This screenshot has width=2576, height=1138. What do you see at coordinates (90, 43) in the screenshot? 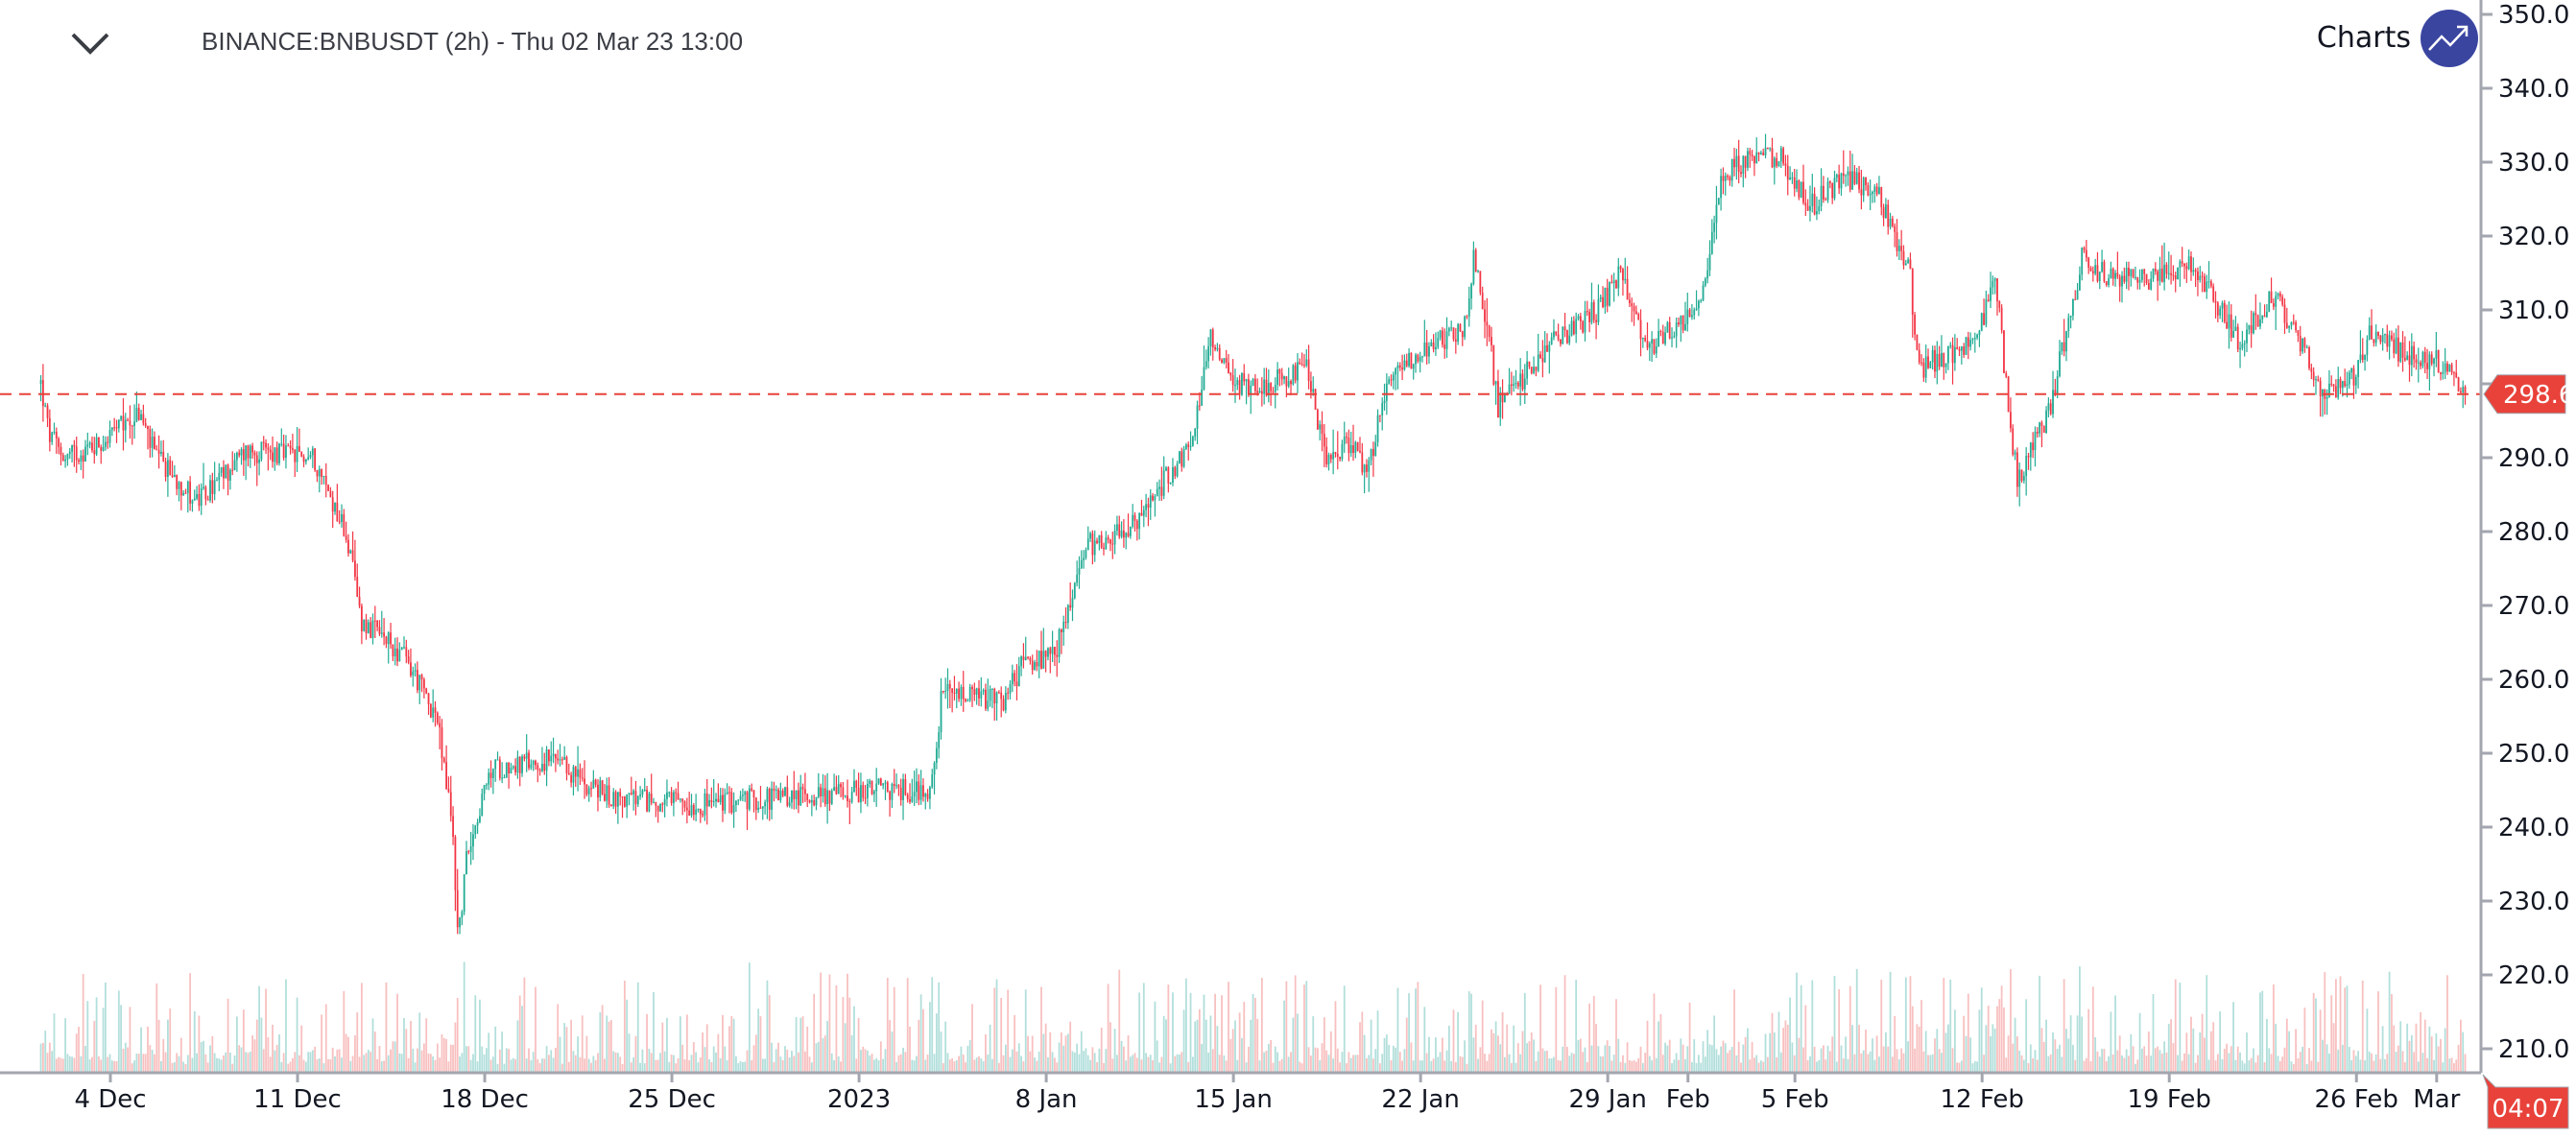
I see `collapse-toggle-button` at bounding box center [90, 43].